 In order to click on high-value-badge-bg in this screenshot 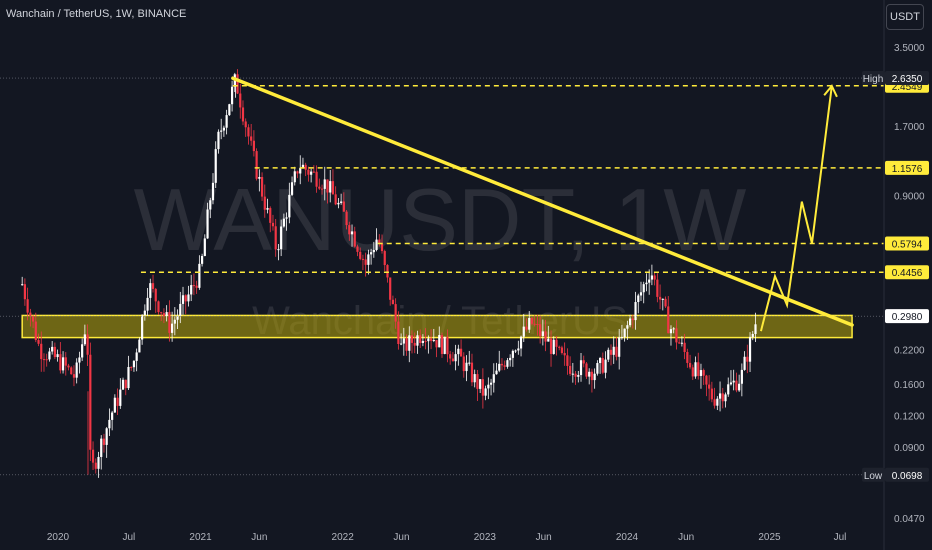, I will do `click(907, 78)`.